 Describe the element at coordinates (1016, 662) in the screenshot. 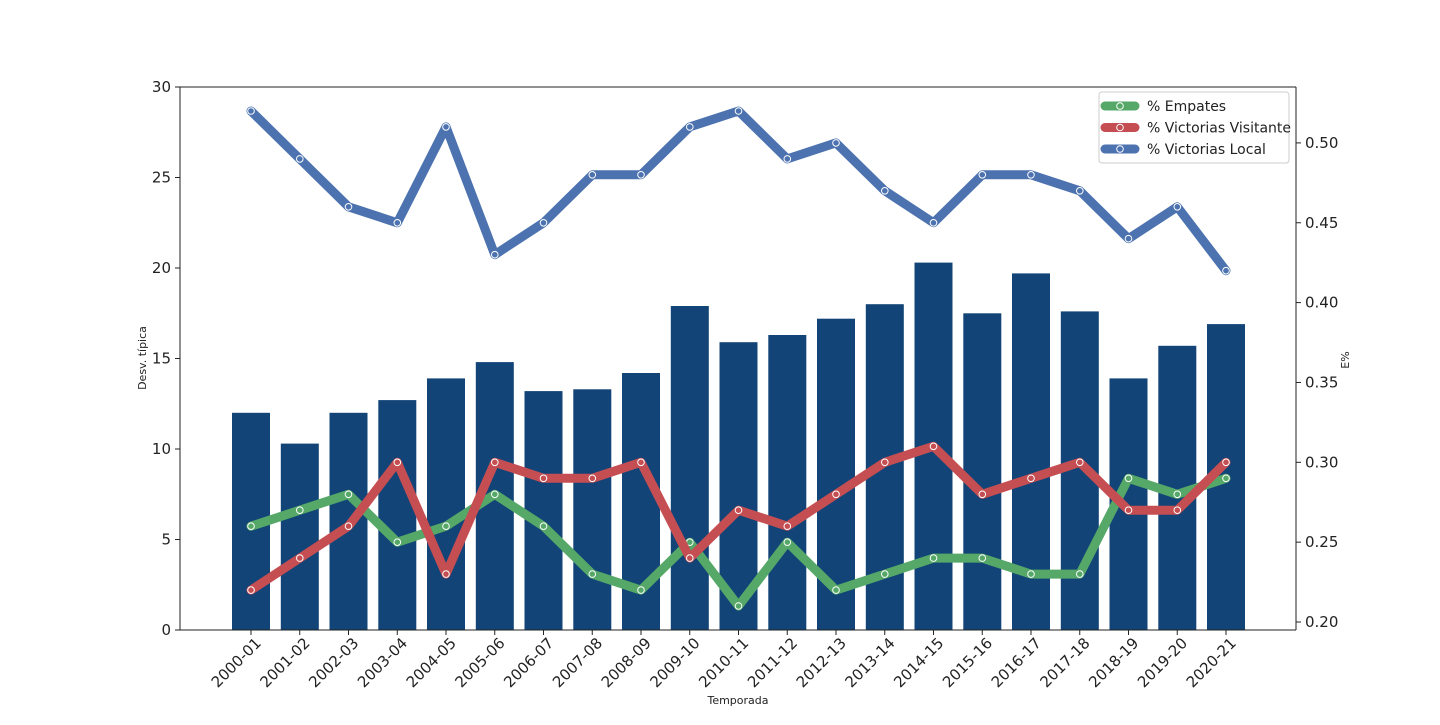

I see `x-tick-label: 2016-17` at that location.